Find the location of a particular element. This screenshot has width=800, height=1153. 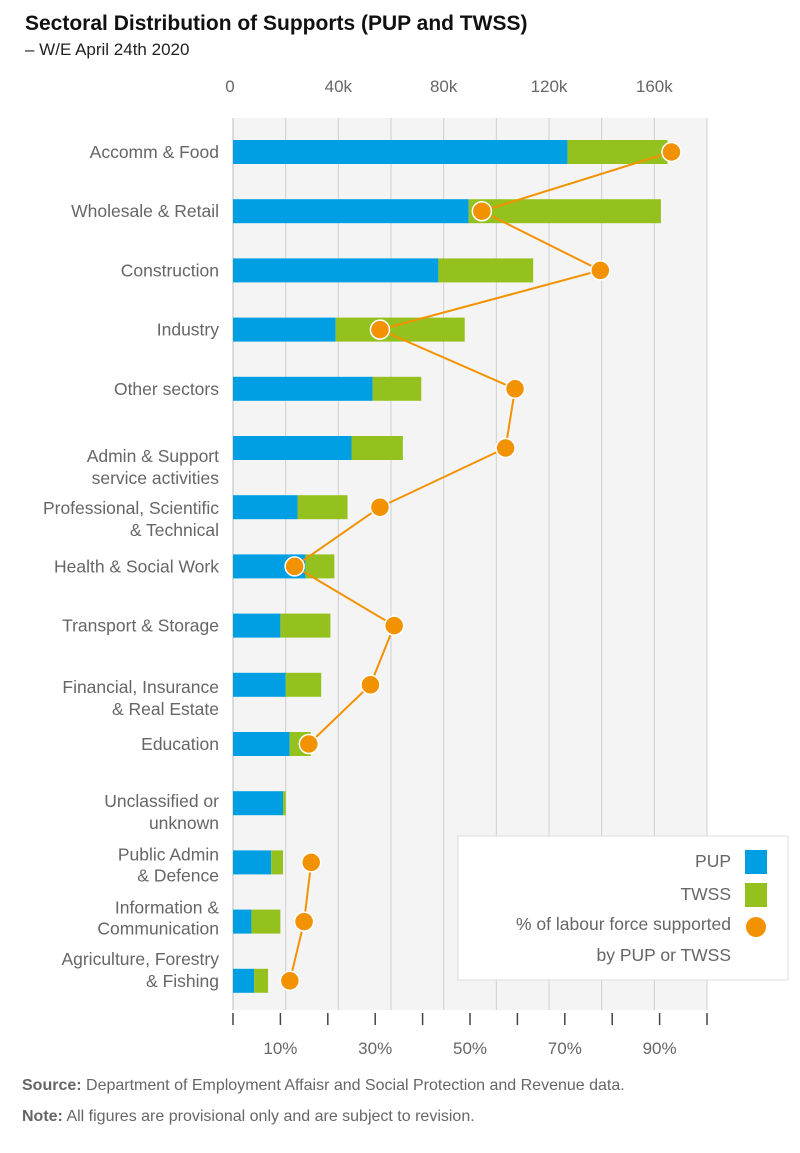

bottom-tick-label: 90% is located at coordinates (660, 1048).